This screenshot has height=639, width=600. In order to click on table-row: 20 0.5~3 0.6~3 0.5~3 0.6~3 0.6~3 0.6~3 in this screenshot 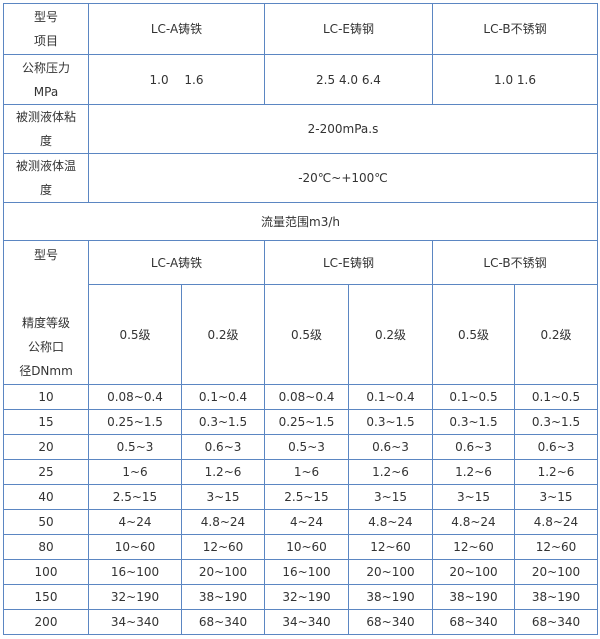, I will do `click(300, 447)`.